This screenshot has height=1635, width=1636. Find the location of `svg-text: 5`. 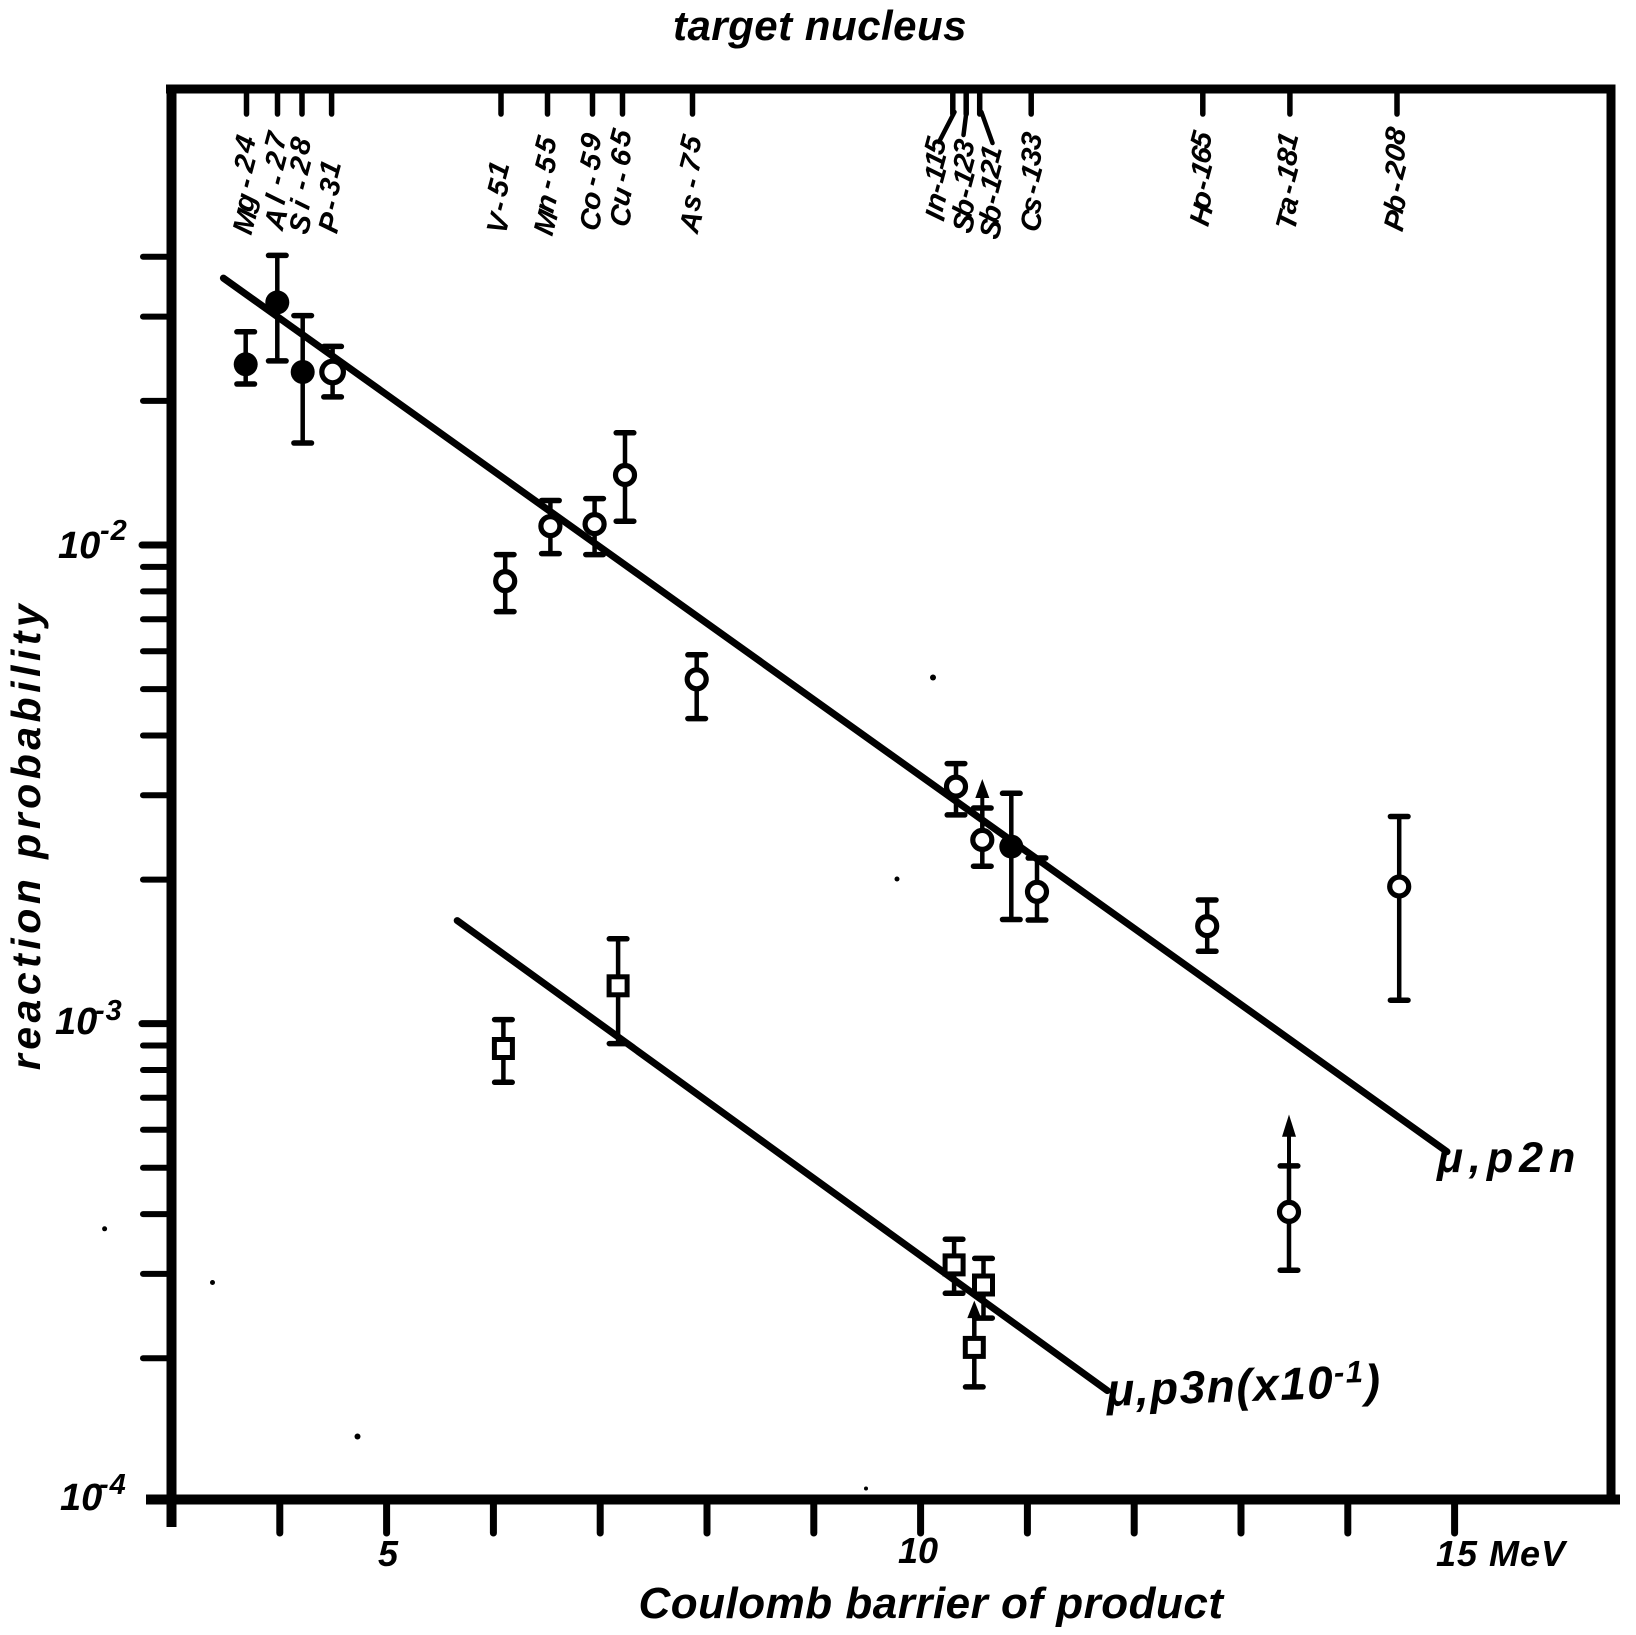

svg-text: 5 is located at coordinates (388, 1553).